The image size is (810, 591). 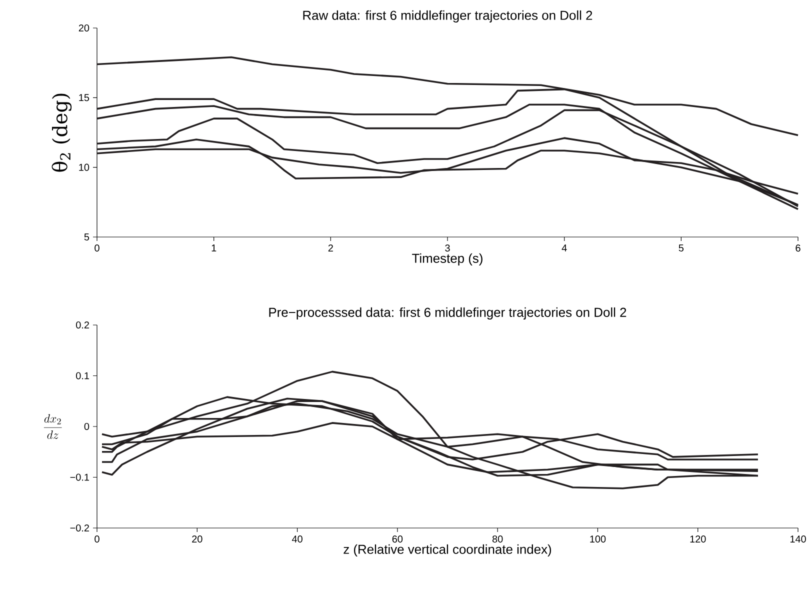 I want to click on y-tick-label: 20, so click(x=84, y=28).